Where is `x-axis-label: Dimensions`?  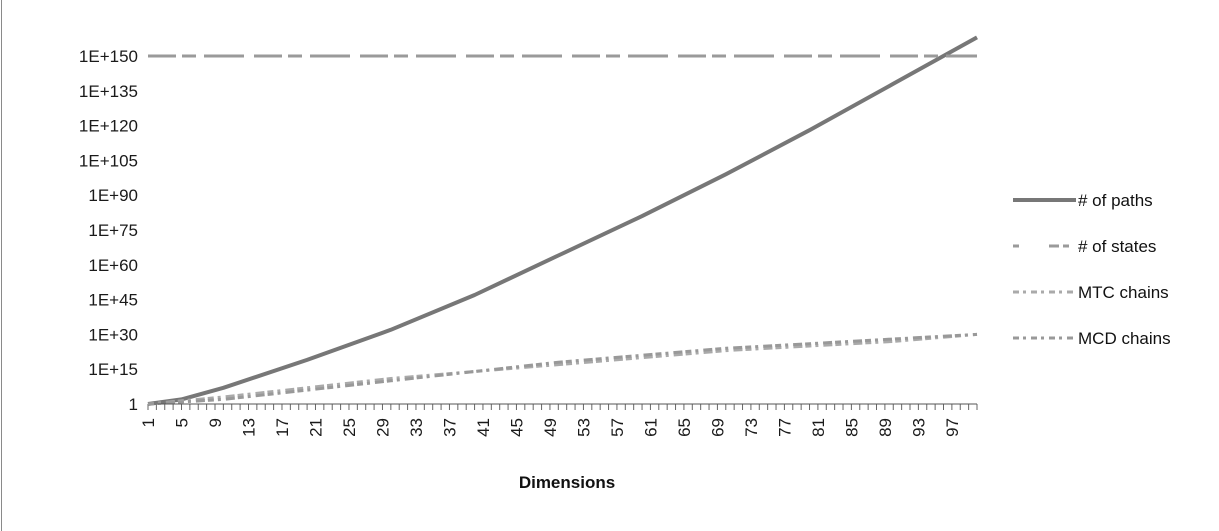
x-axis-label: Dimensions is located at coordinates (567, 482).